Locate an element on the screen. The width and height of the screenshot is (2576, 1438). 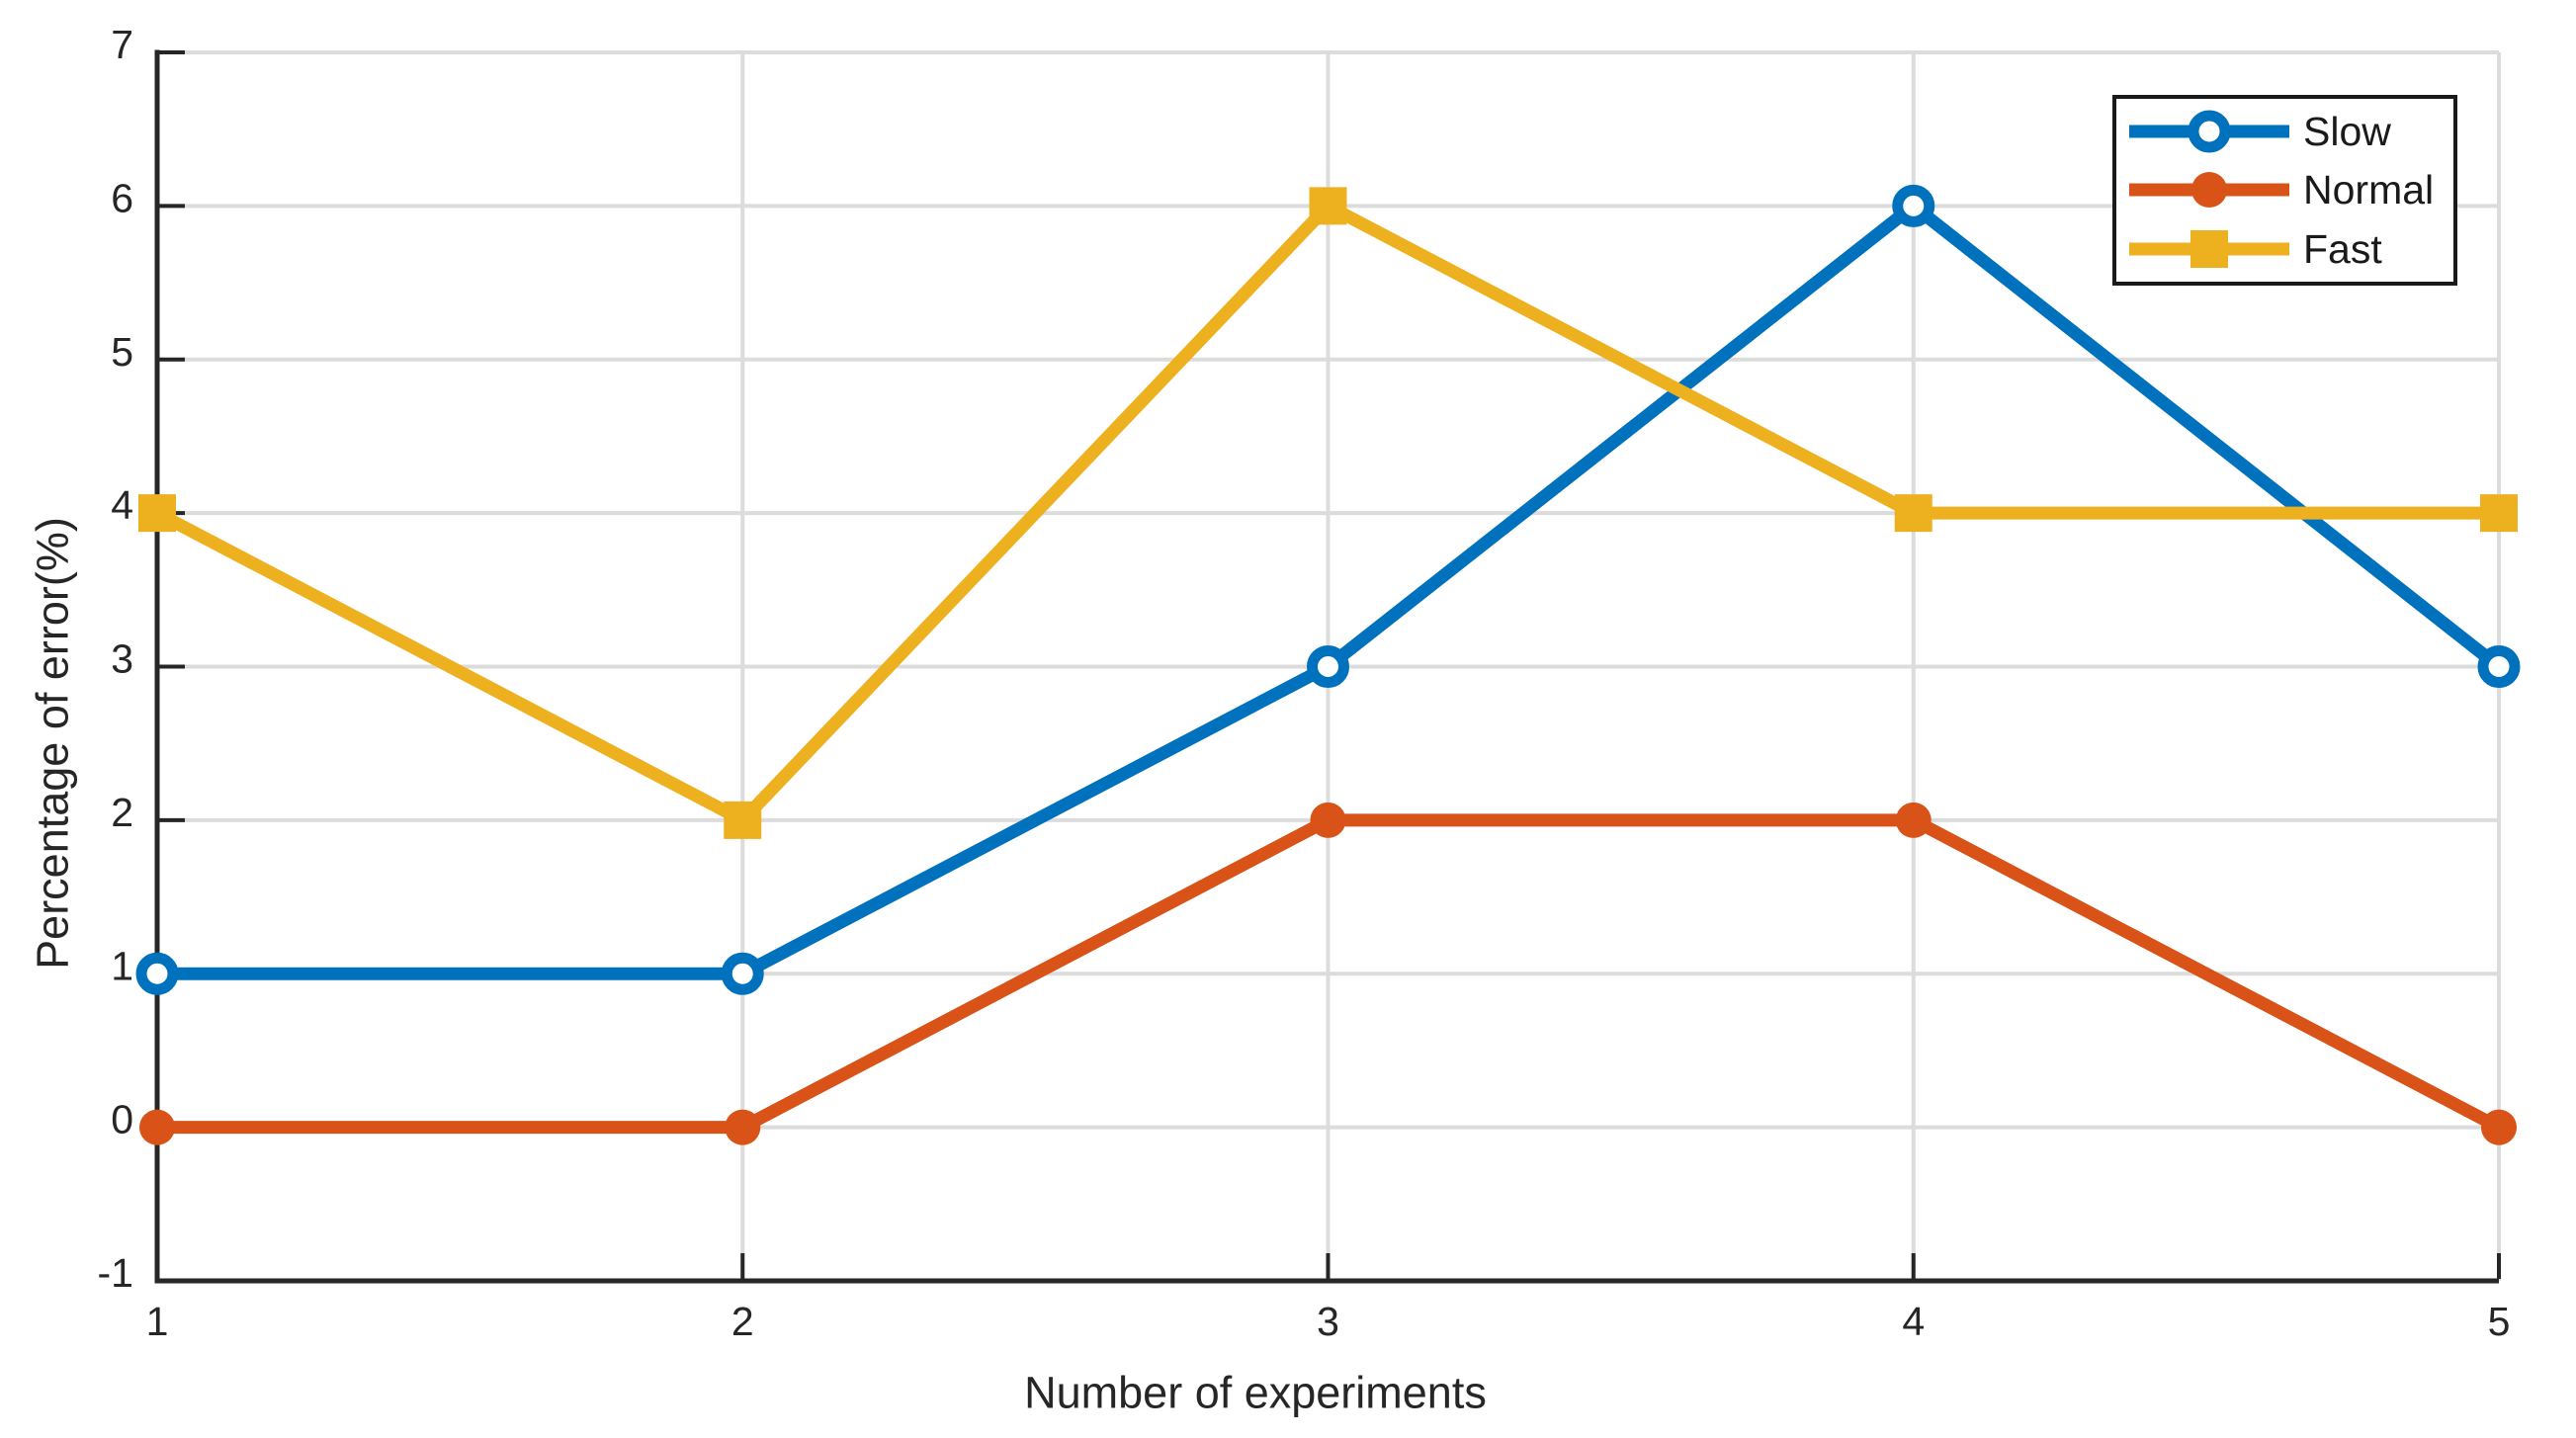
legend-label-slow: Slow is located at coordinates (2347, 131).